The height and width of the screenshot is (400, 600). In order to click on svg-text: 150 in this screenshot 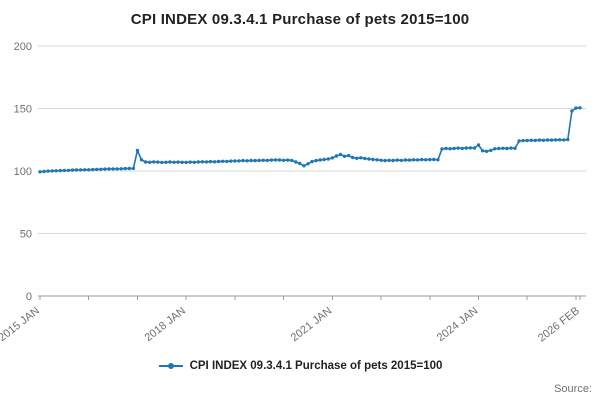, I will do `click(23, 110)`.